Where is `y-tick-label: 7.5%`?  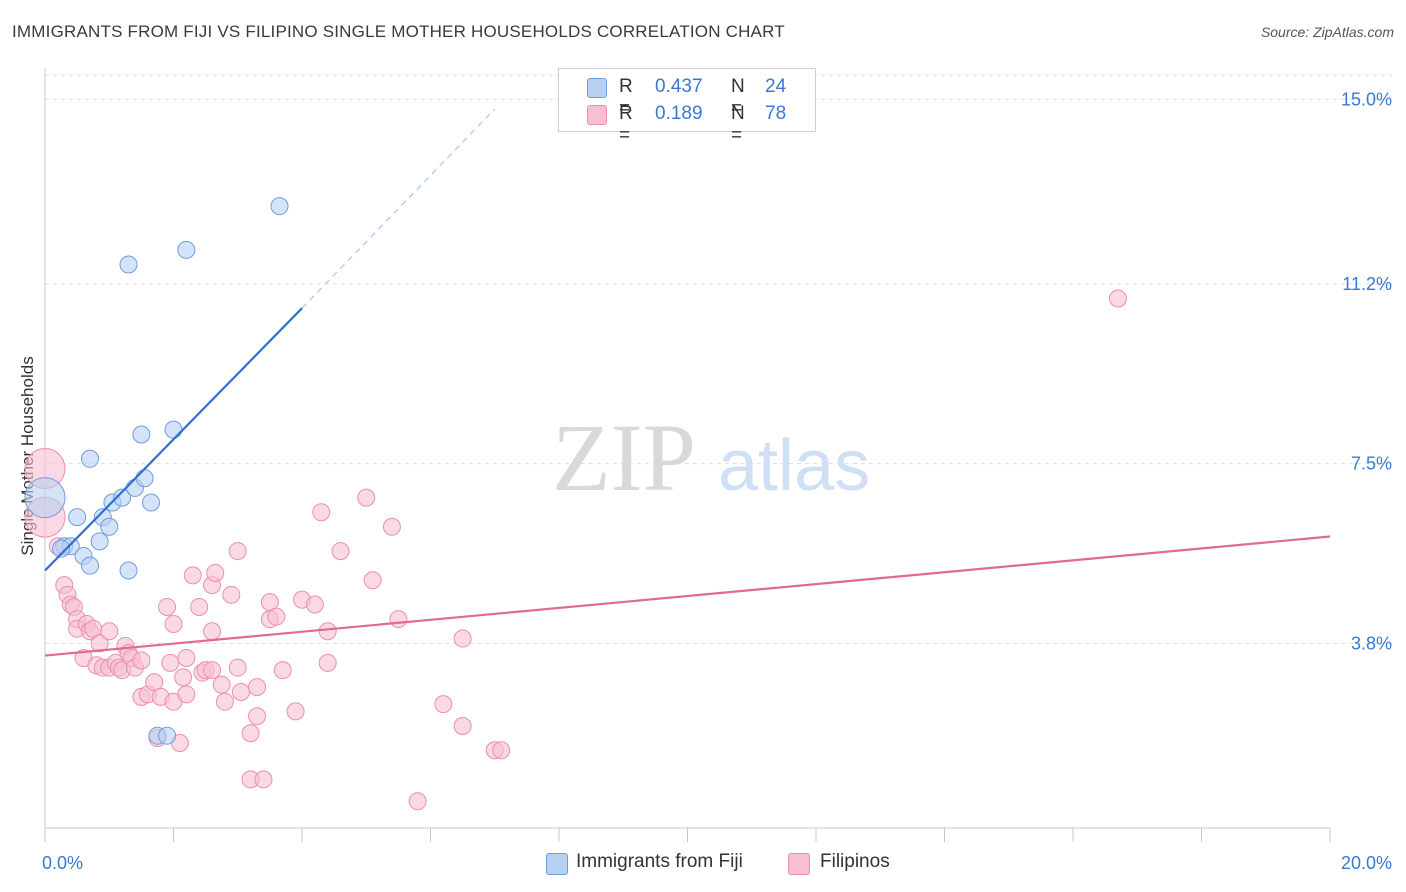
y-tick-label: 7.5% is located at coordinates (1371, 464).